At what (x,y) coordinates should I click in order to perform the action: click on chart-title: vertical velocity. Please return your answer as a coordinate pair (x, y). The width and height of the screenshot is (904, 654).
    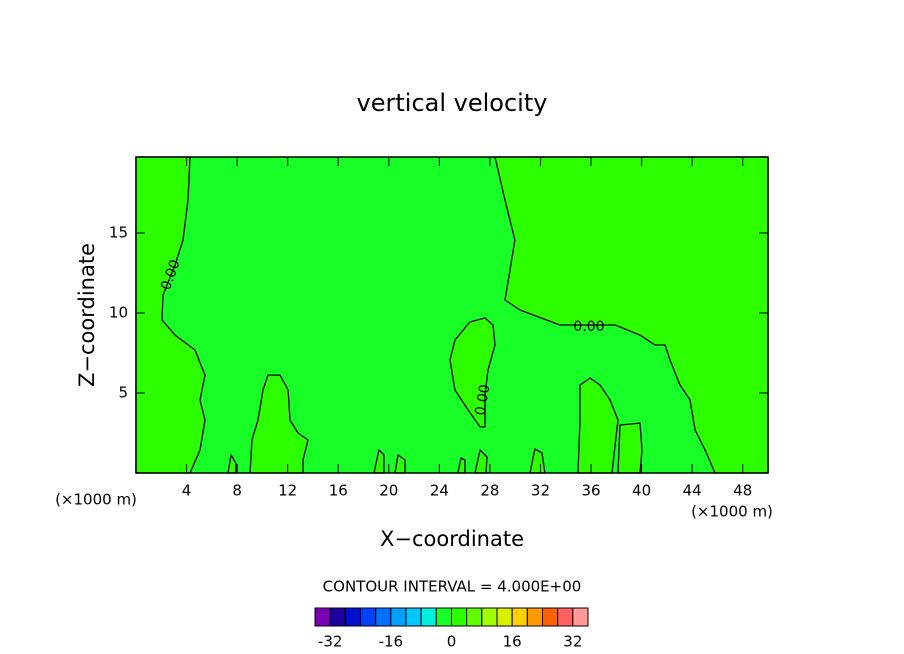
    Looking at the image, I should click on (452, 103).